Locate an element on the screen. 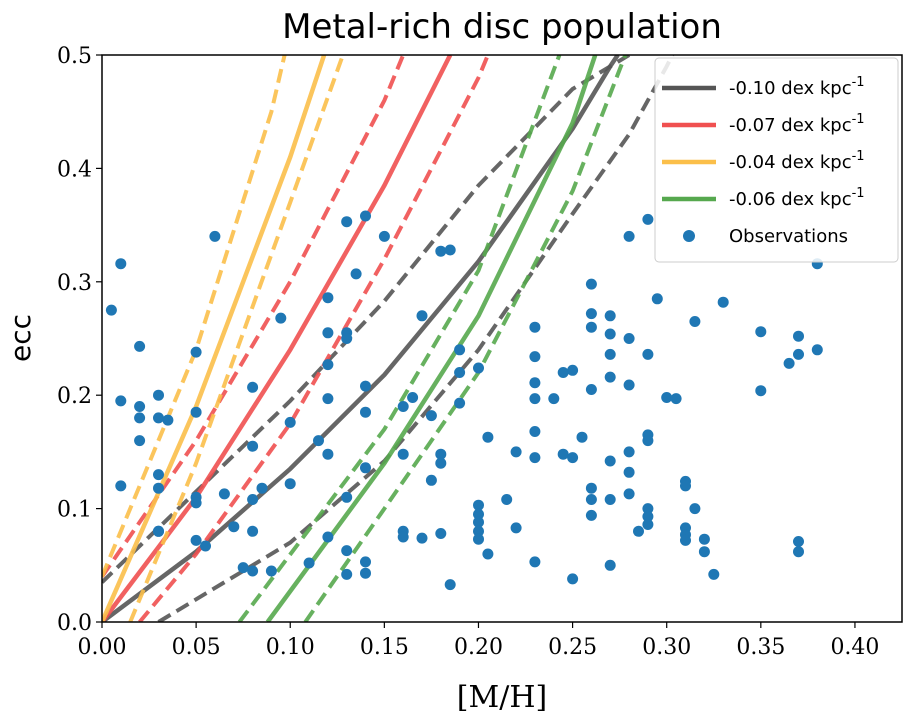 Image resolution: width=920 pixels, height=726 pixels. x-tick-label: 0.35 is located at coordinates (760, 647).